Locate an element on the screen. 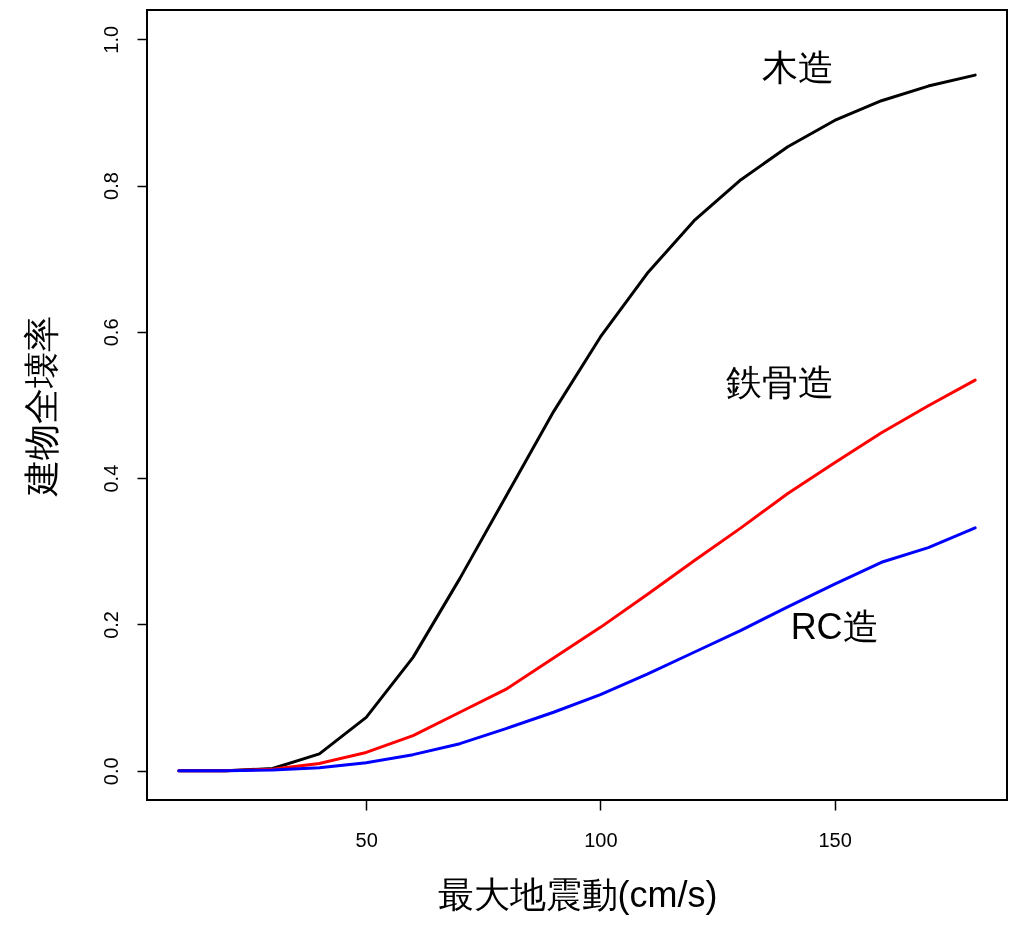 This screenshot has height=935, width=1009. x-tick-label: 150 is located at coordinates (835, 839).